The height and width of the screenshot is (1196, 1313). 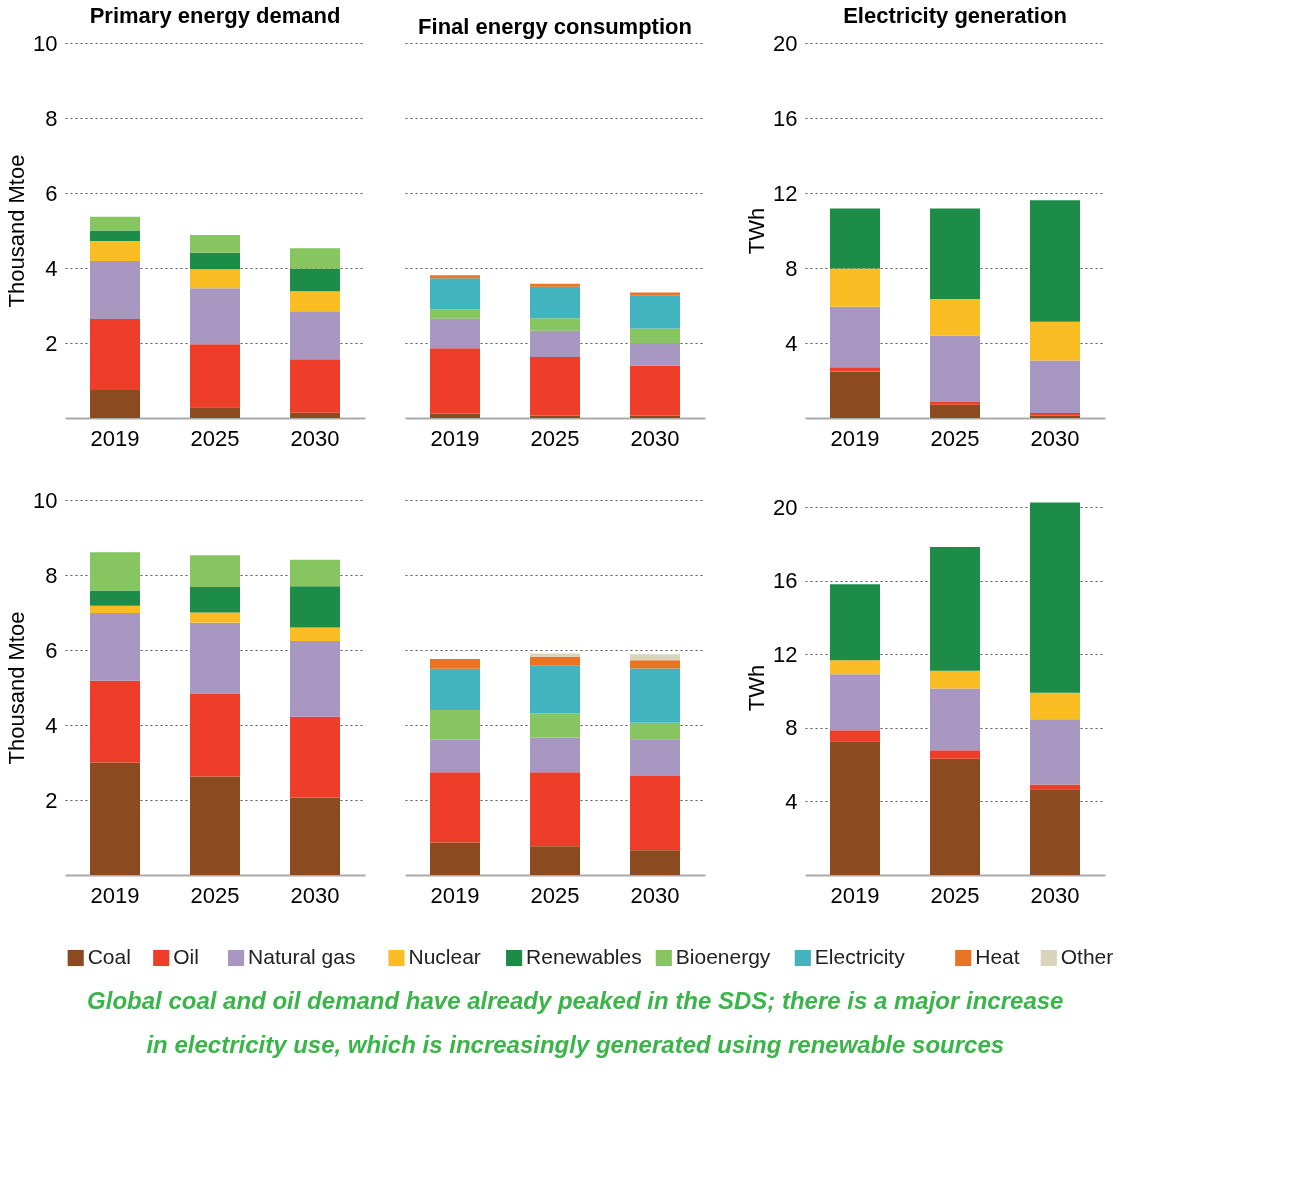 I want to click on y-tick-label: 4, so click(x=51, y=725).